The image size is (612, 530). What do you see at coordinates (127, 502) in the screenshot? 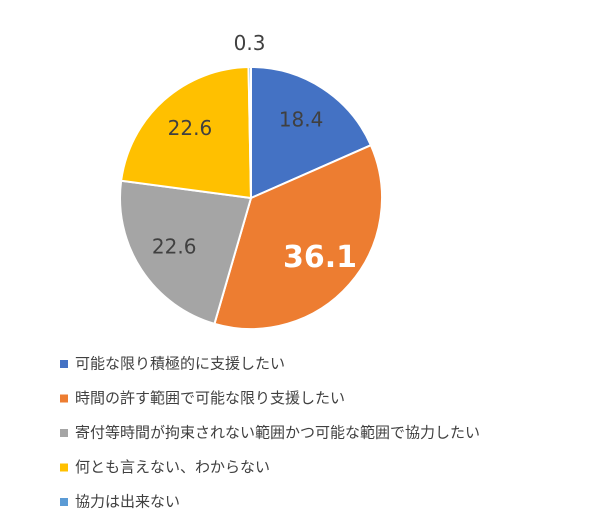
I see `legend-label: 協力は出来ない` at bounding box center [127, 502].